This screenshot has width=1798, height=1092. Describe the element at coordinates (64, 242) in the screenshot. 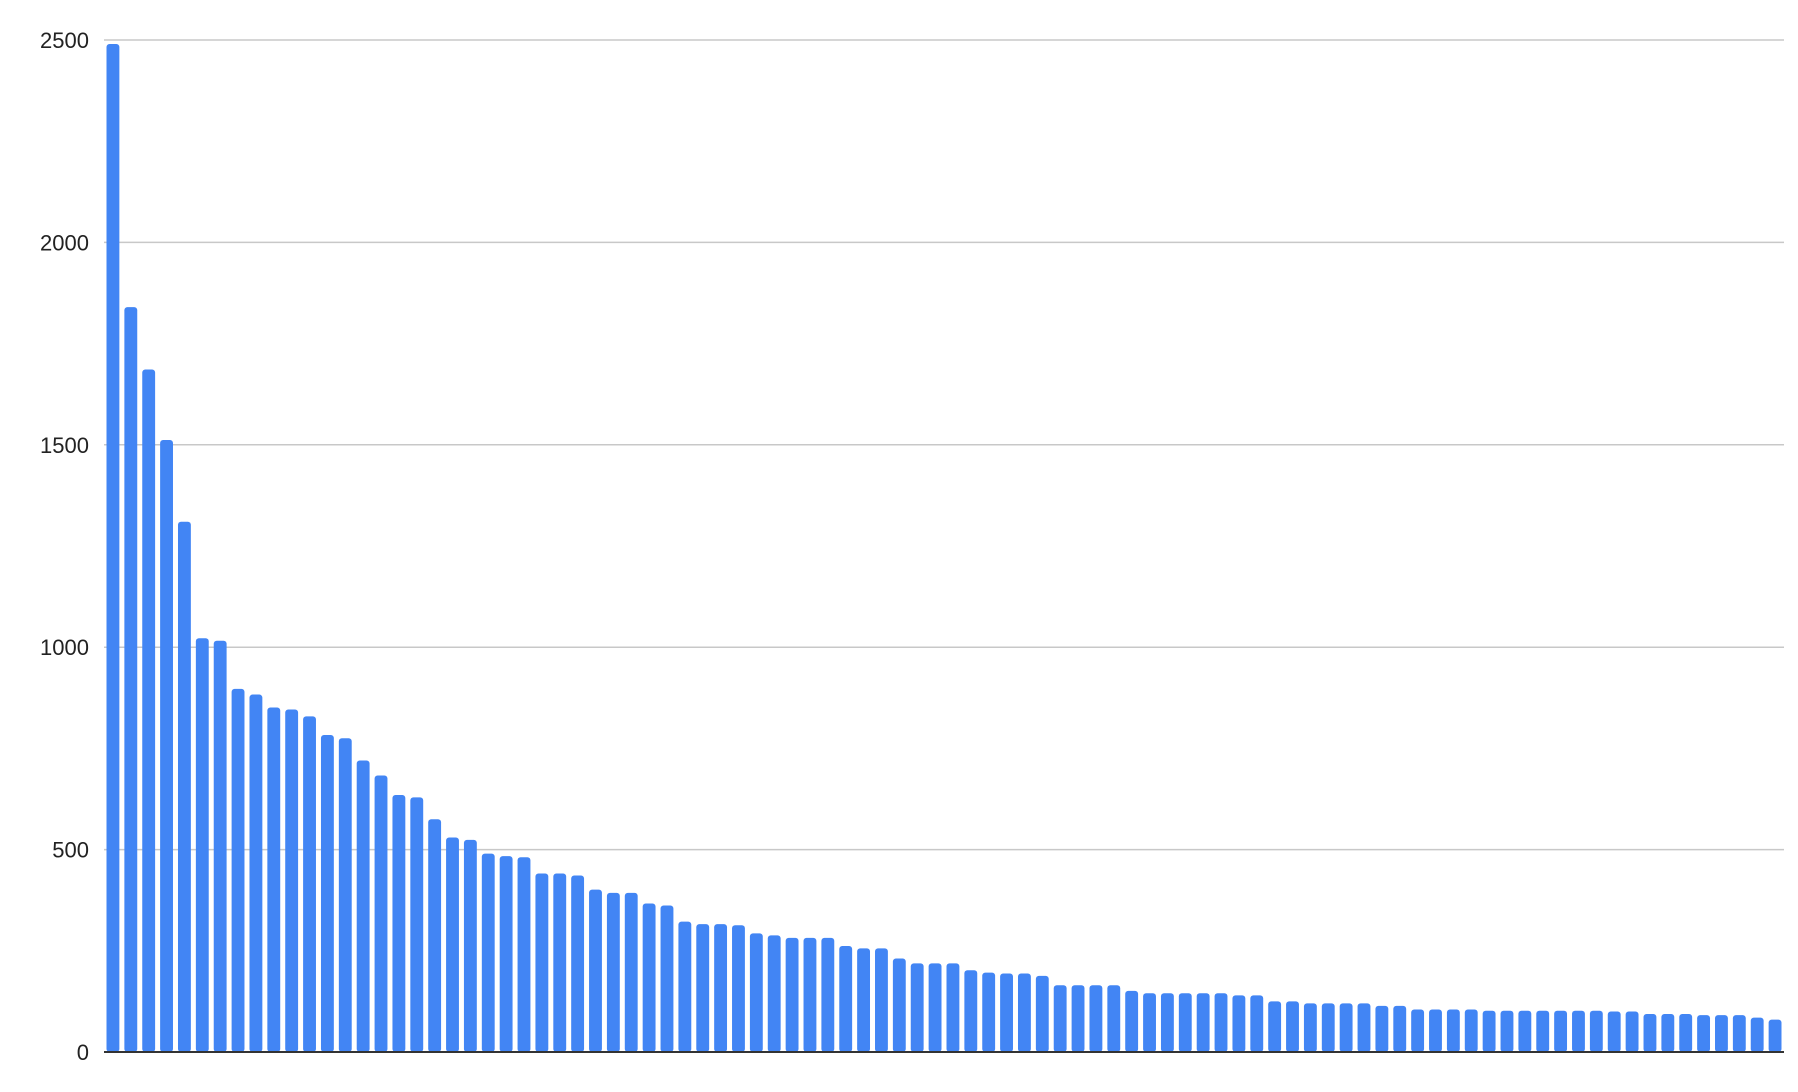

I see `y-tick-label: 2000` at that location.